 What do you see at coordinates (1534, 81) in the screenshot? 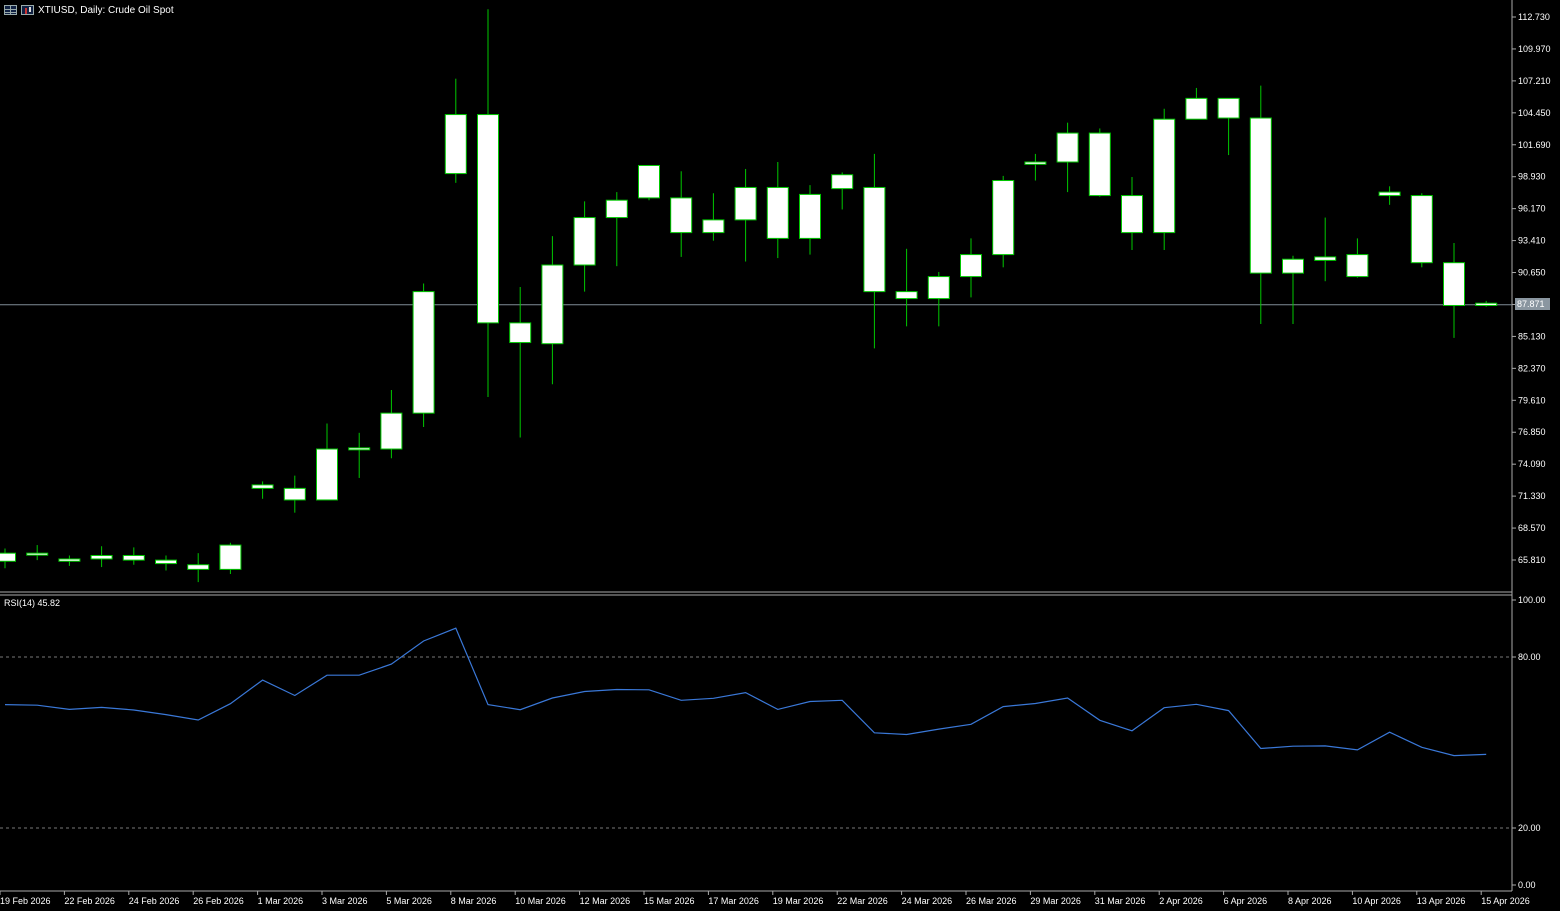
I see `y-tick-label: 107.210` at bounding box center [1534, 81].